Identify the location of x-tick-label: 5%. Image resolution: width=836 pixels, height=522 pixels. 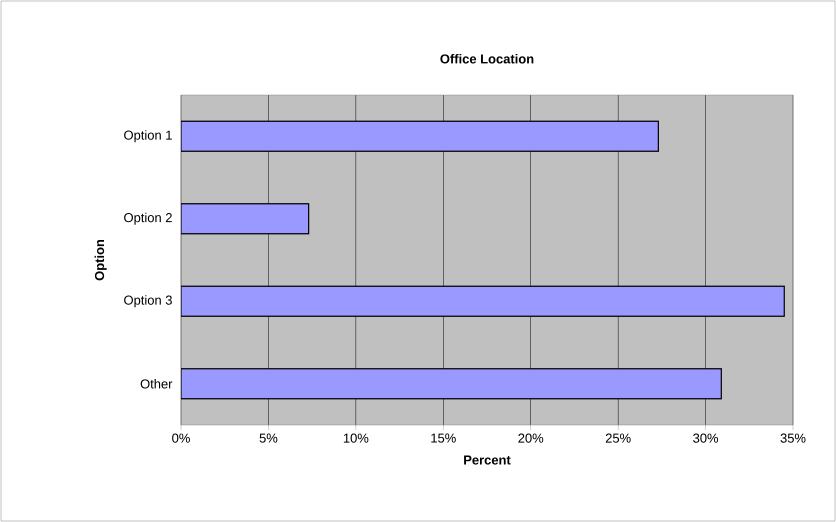
(269, 438).